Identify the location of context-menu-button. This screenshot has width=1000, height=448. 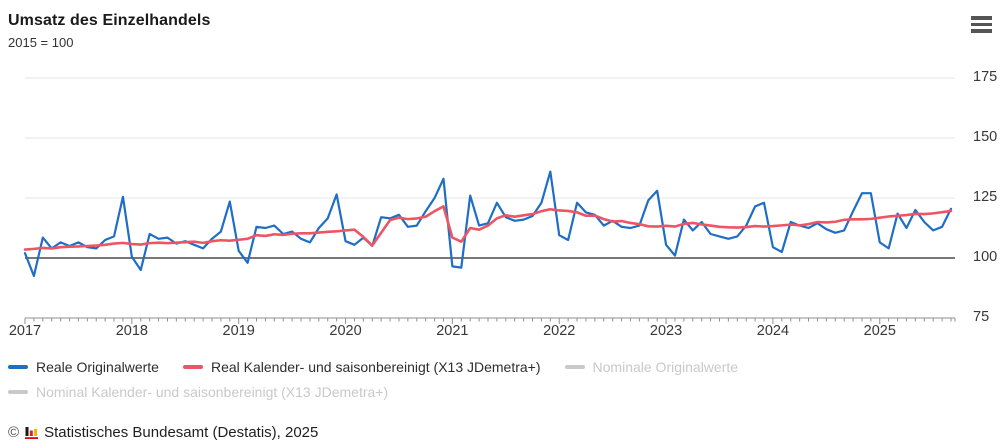
(982, 25).